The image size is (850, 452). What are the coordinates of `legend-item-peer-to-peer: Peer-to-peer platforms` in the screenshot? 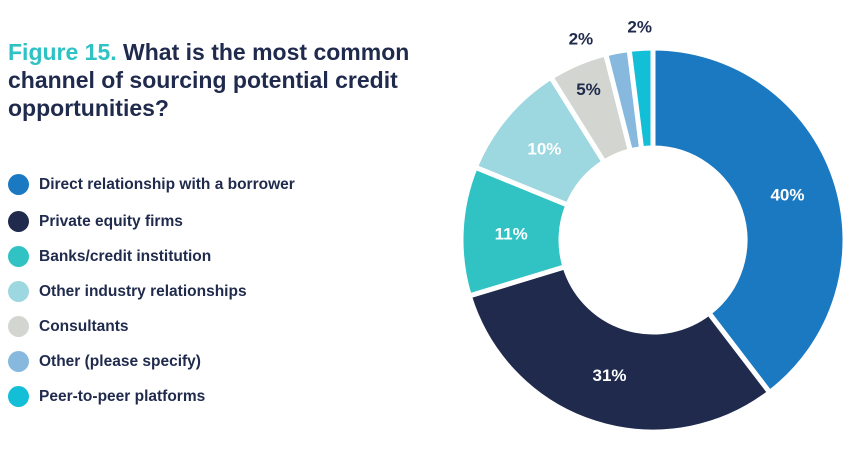 It's located at (168, 396).